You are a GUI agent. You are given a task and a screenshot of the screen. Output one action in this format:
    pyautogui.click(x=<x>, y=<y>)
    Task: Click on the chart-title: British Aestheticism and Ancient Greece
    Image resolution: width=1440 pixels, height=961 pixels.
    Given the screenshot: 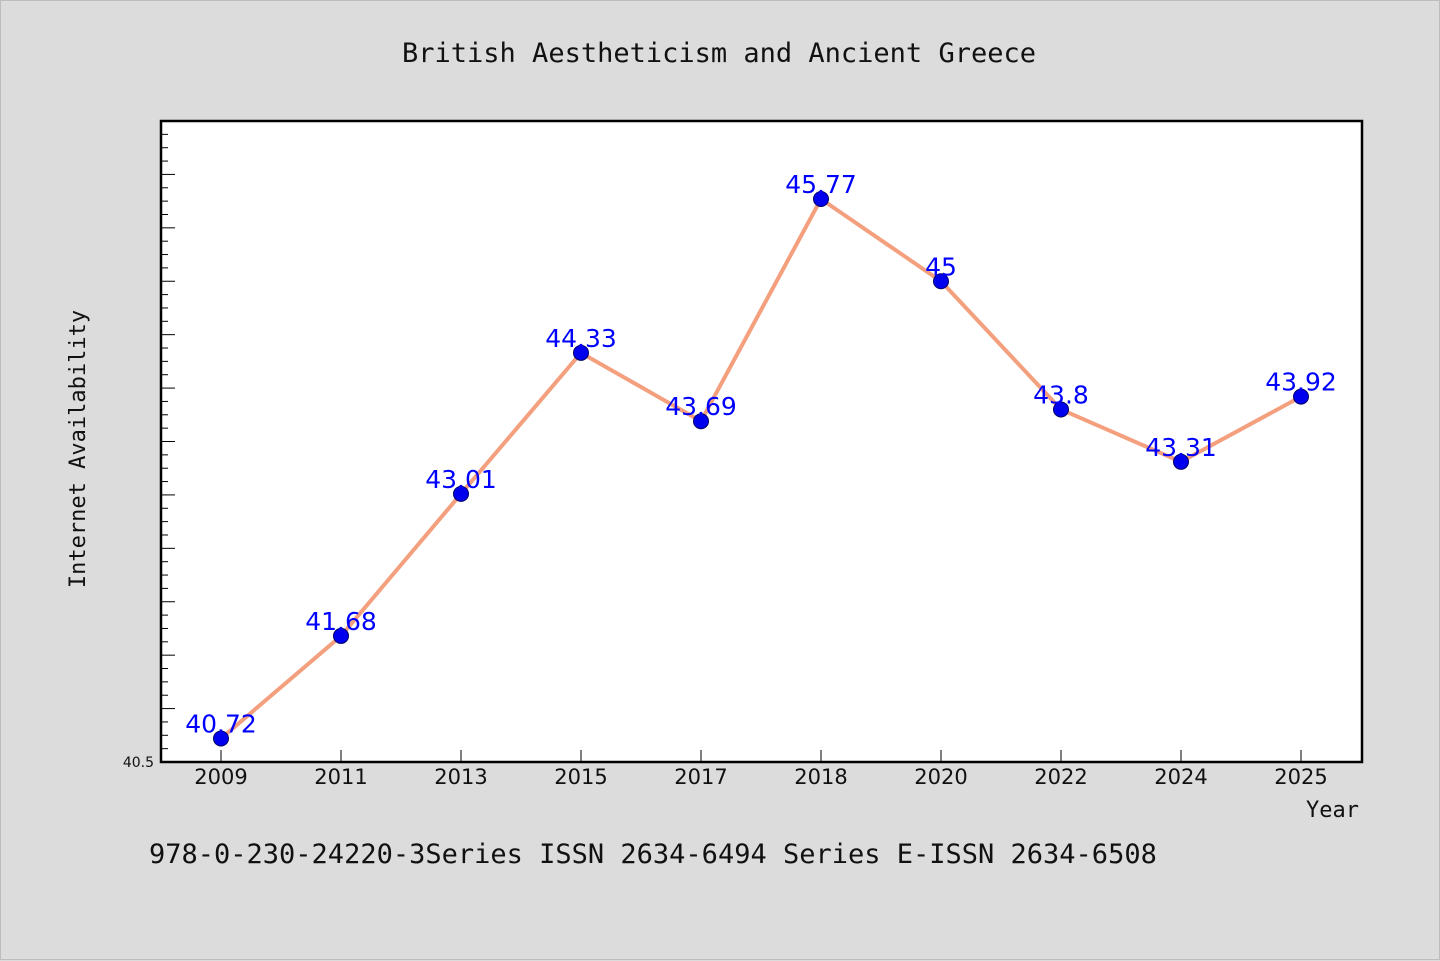 What is the action you would take?
    pyautogui.click(x=719, y=53)
    